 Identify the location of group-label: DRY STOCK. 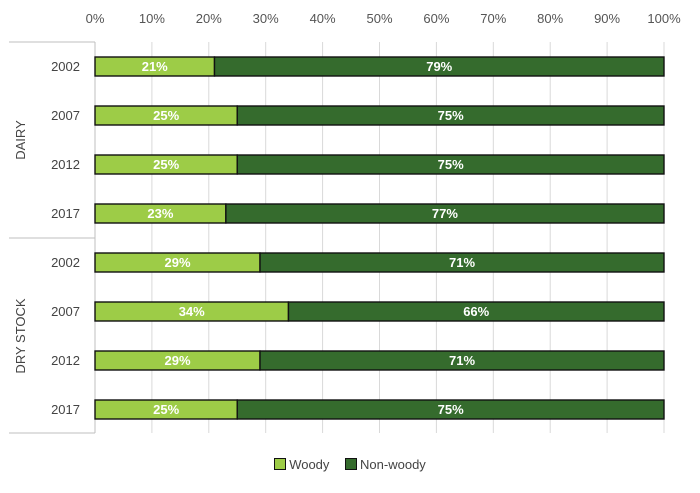
(20, 335).